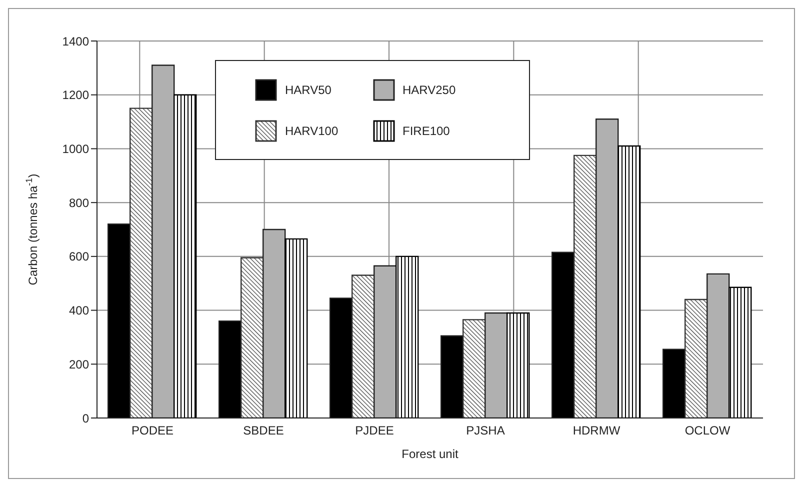  Describe the element at coordinates (76, 41) in the screenshot. I see `y-tick-label: 1400` at that location.